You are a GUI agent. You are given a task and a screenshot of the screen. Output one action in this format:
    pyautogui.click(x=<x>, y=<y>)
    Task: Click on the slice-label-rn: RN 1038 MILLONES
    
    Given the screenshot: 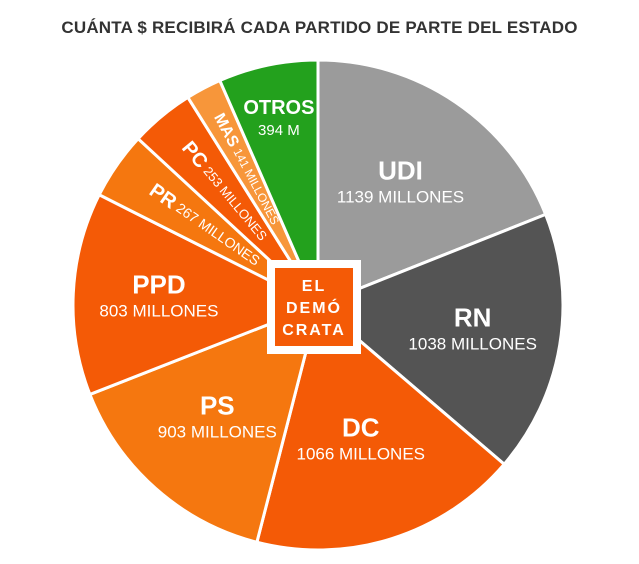 What is the action you would take?
    pyautogui.click(x=472, y=328)
    